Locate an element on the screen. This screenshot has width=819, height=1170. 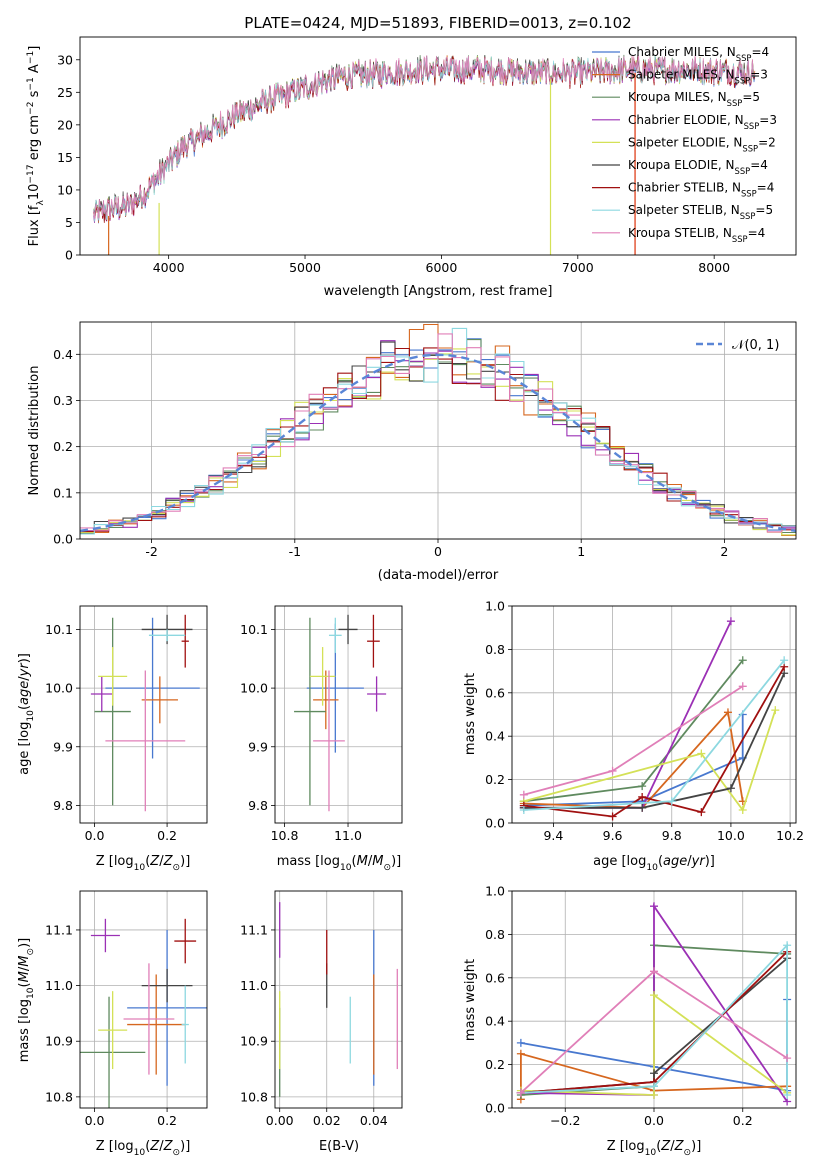
y-tick-label: 10 is located at coordinates (65, 189).